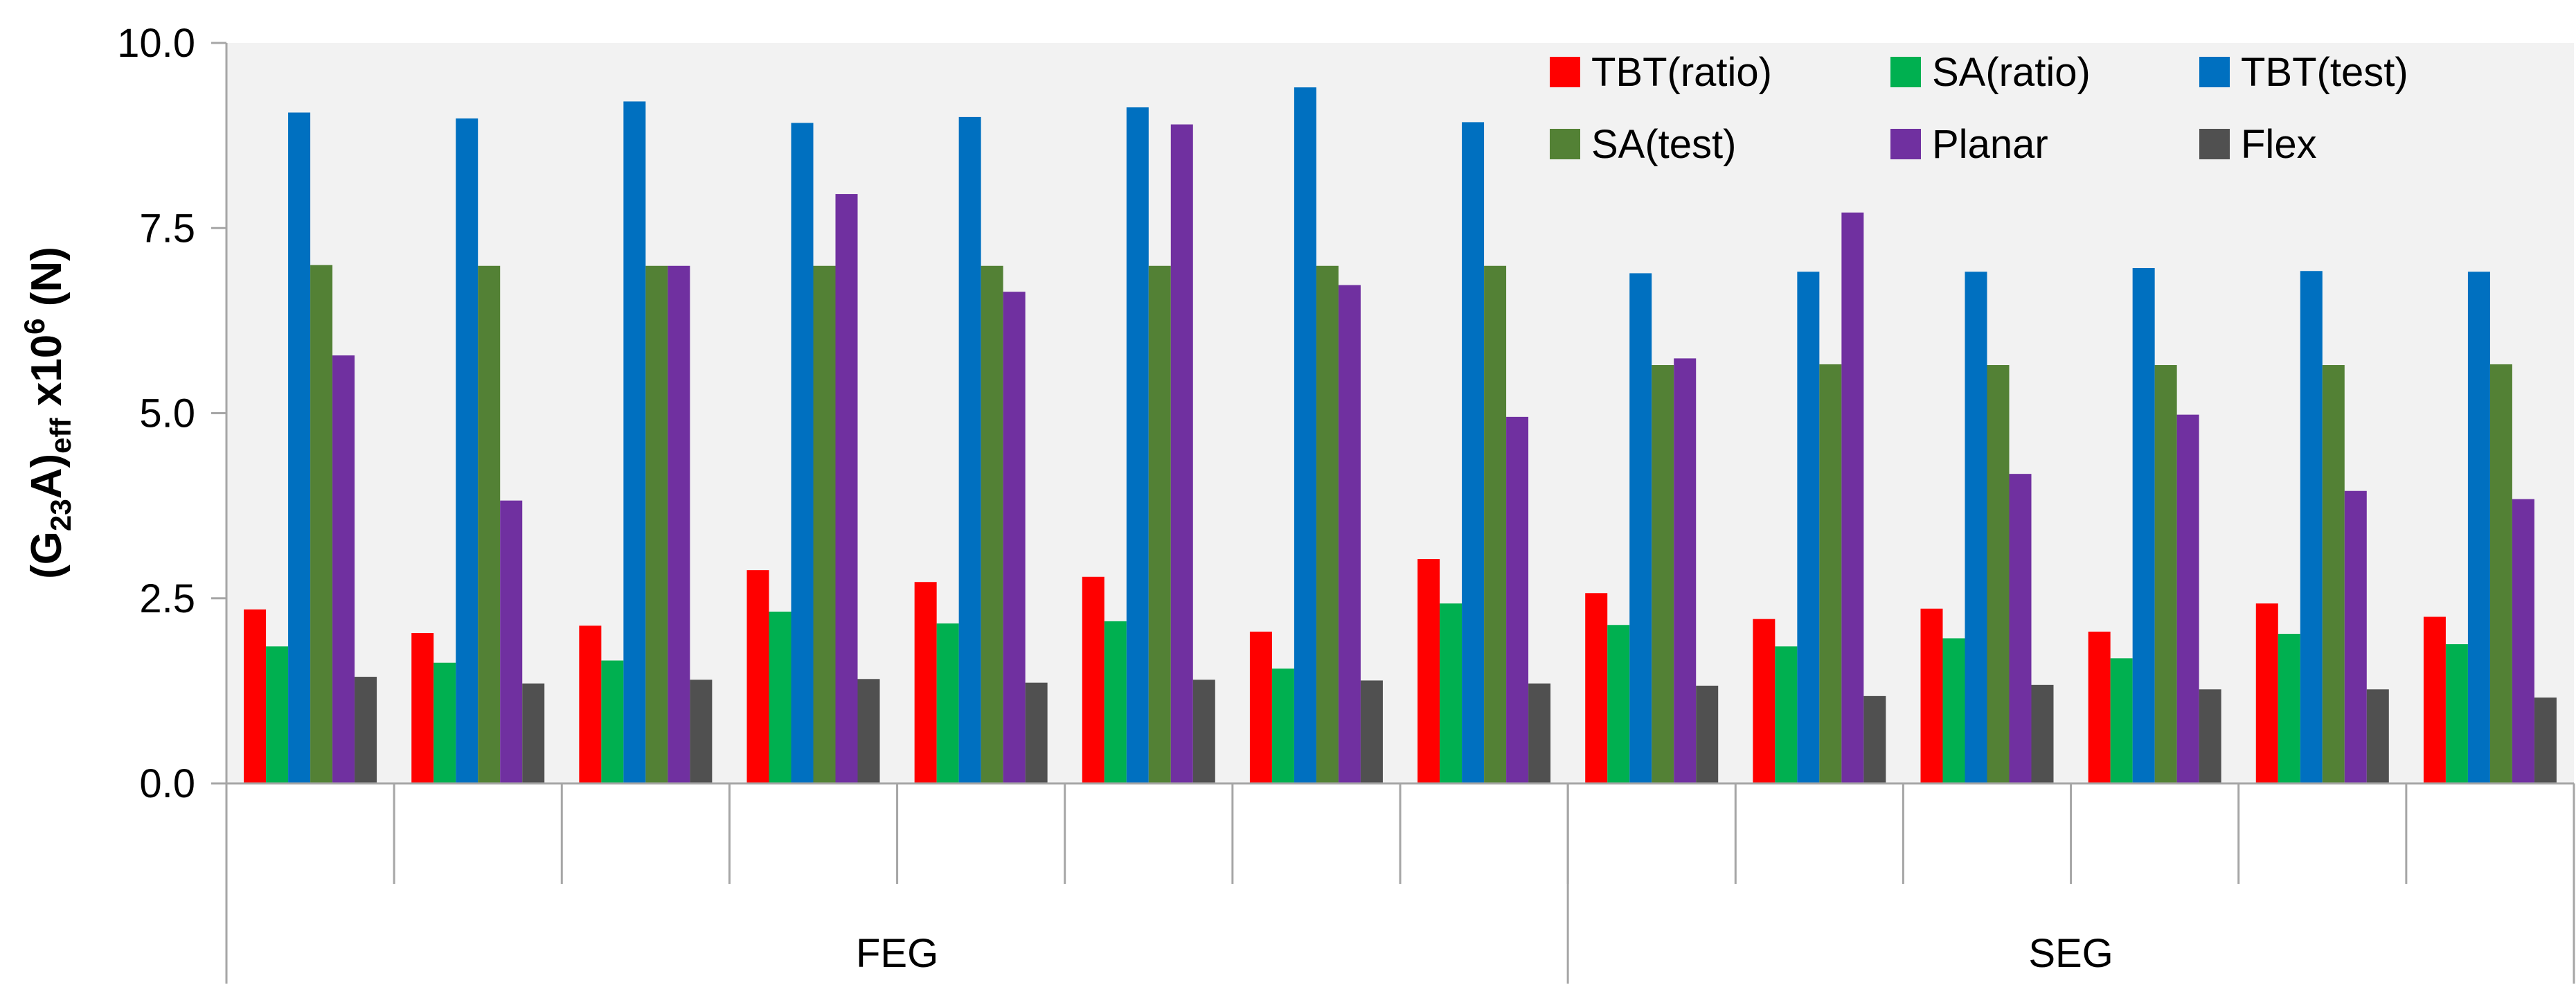 The width and height of the screenshot is (2576, 1003). What do you see at coordinates (167, 598) in the screenshot?
I see `y-tick-label: 2.5` at bounding box center [167, 598].